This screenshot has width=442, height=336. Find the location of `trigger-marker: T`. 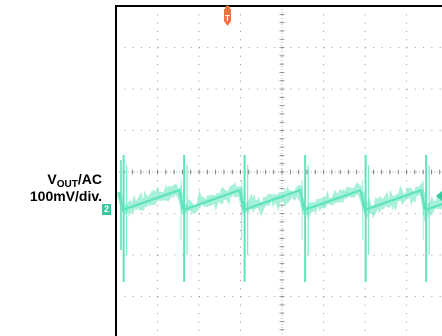

trigger-marker: T is located at coordinates (227, 15).